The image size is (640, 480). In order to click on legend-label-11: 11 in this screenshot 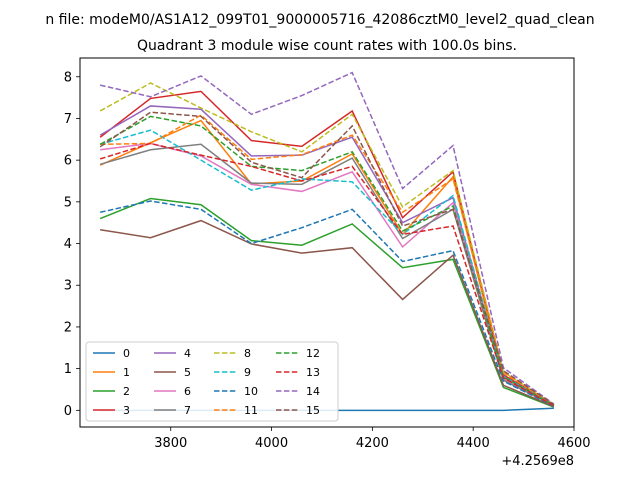, I will do `click(251, 410)`.